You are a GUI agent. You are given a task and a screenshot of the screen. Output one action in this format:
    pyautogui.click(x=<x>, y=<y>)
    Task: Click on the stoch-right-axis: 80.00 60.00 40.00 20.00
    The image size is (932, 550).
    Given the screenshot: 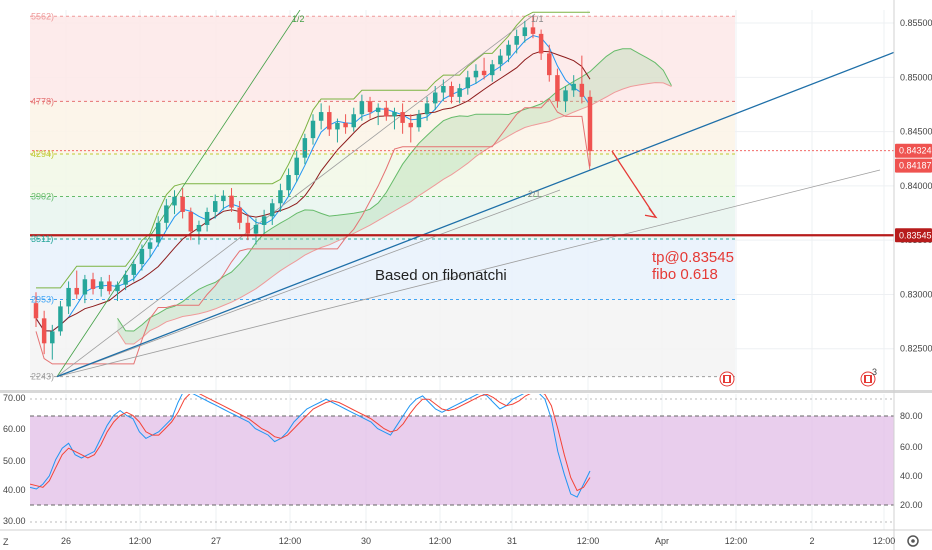 What is the action you would take?
    pyautogui.click(x=911, y=460)
    